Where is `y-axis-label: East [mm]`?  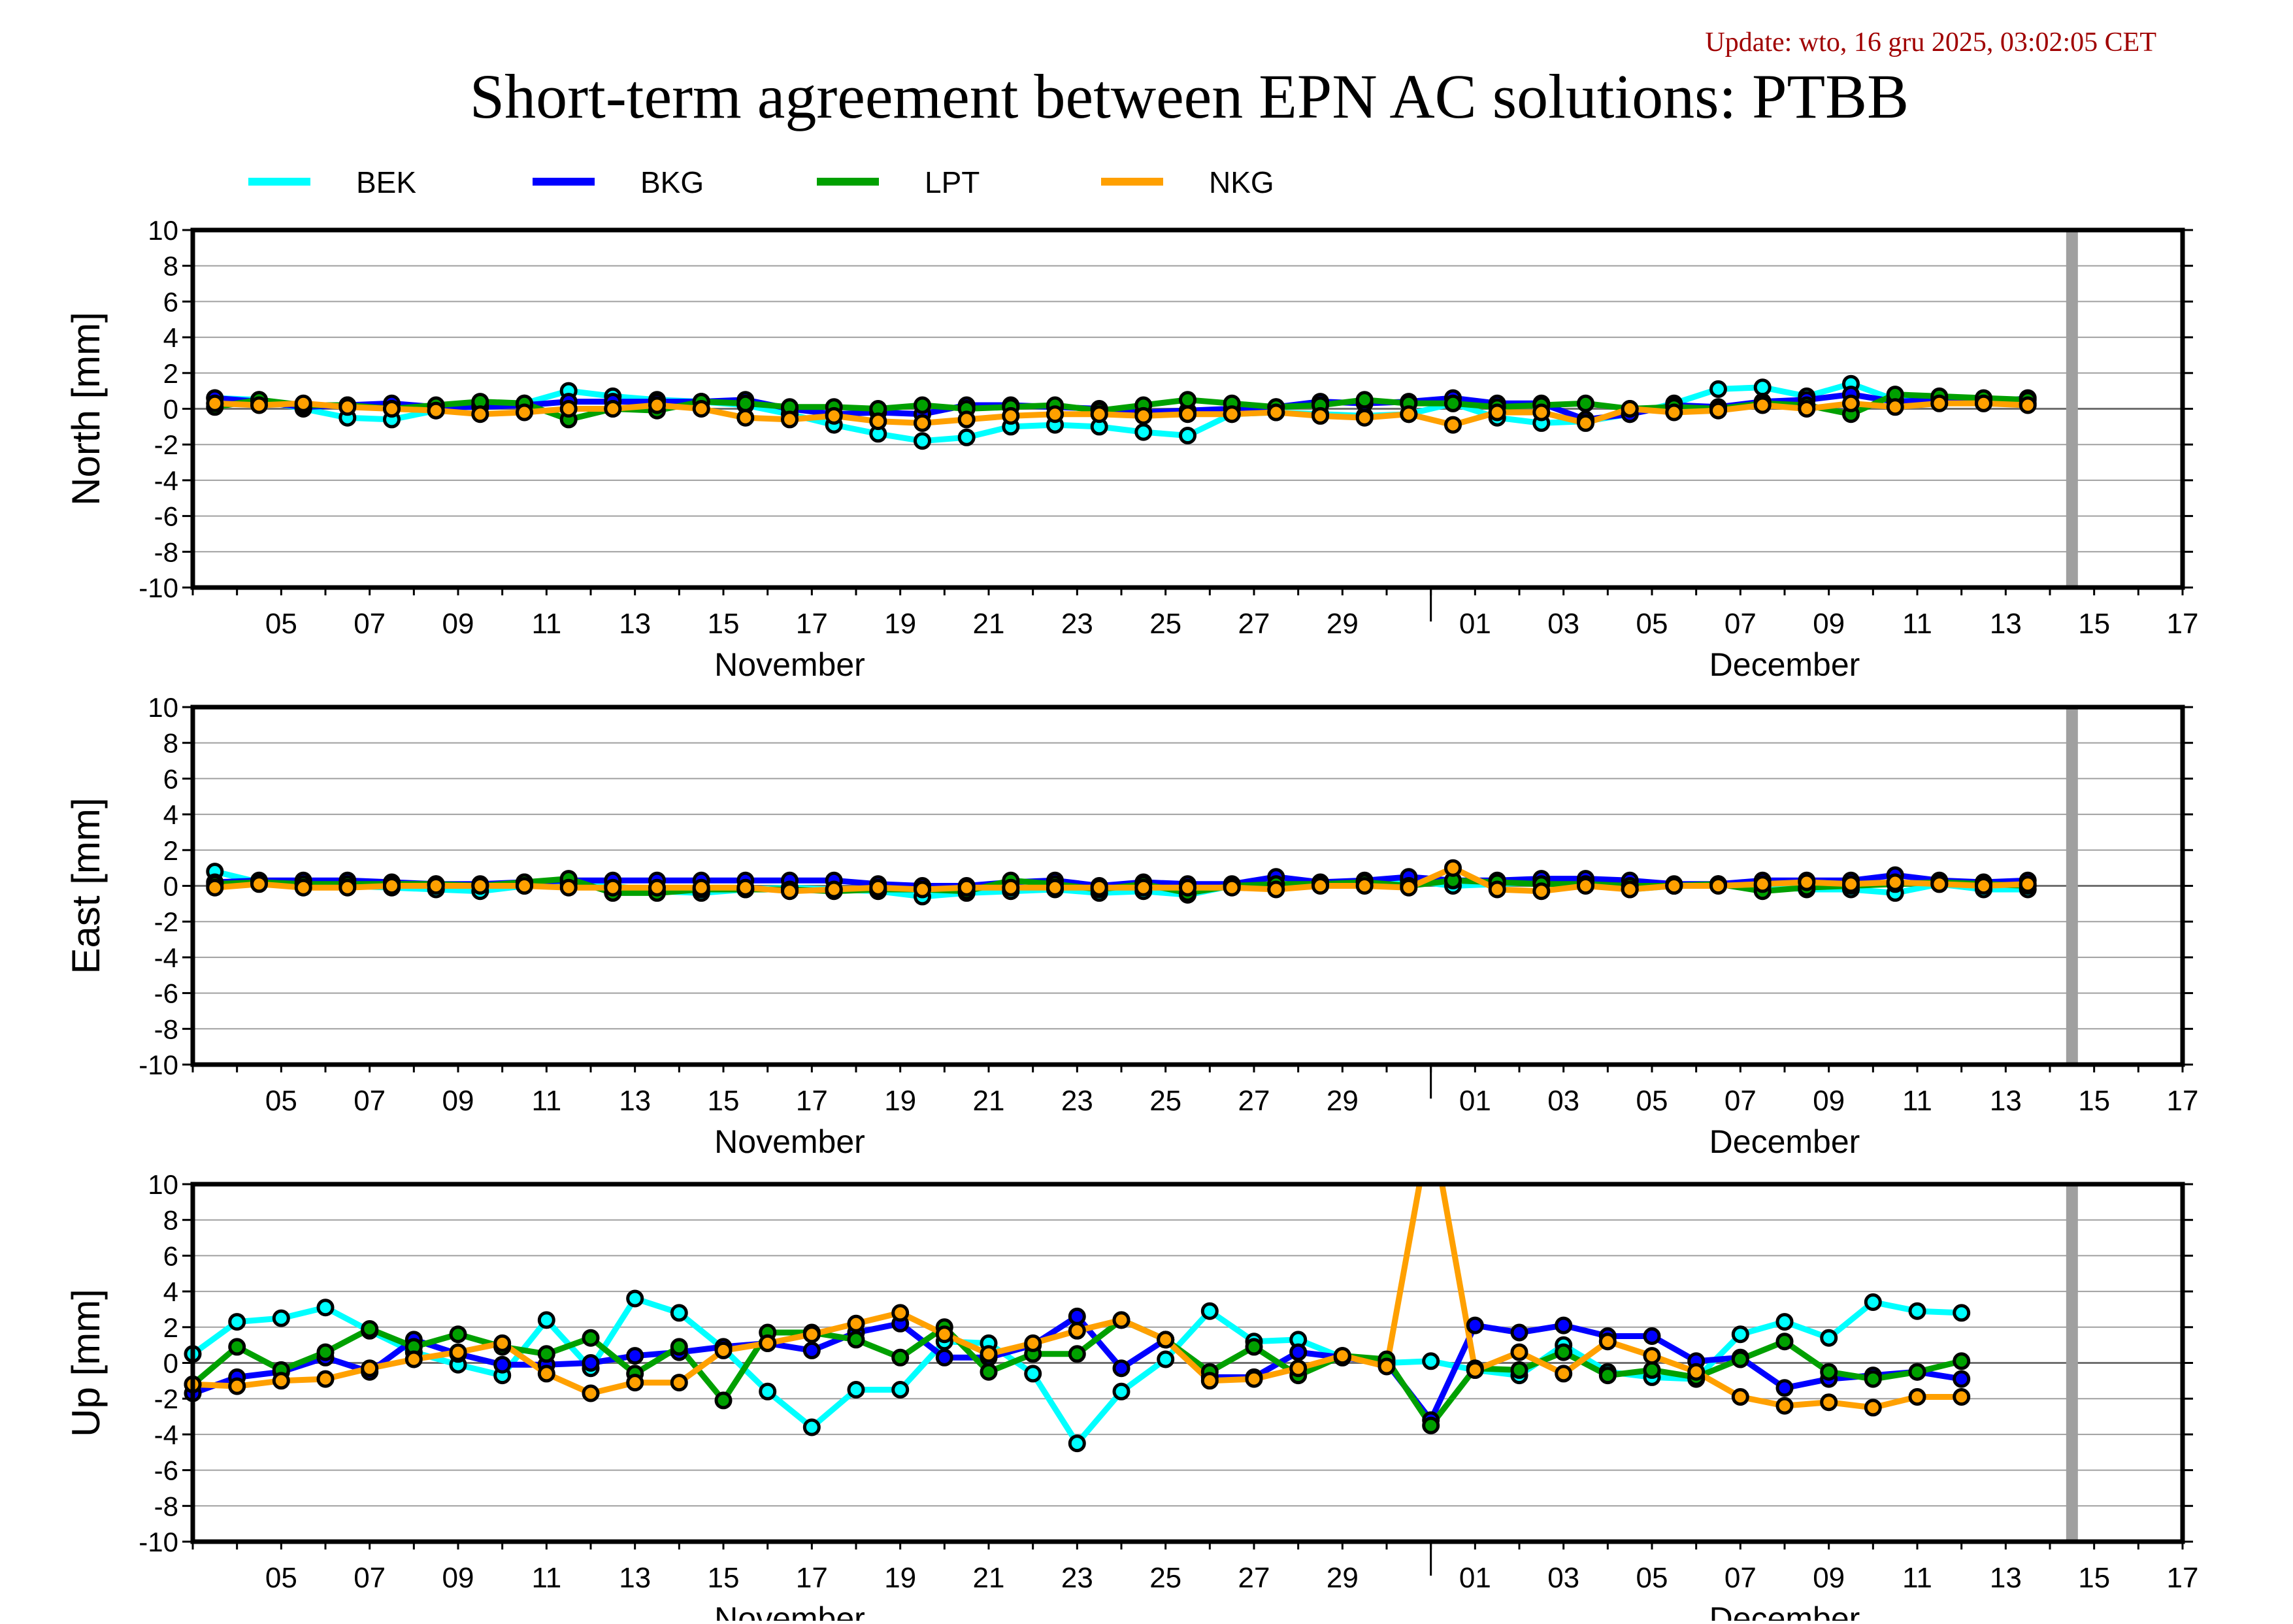
y-axis-label: East [mm] is located at coordinates (86, 885).